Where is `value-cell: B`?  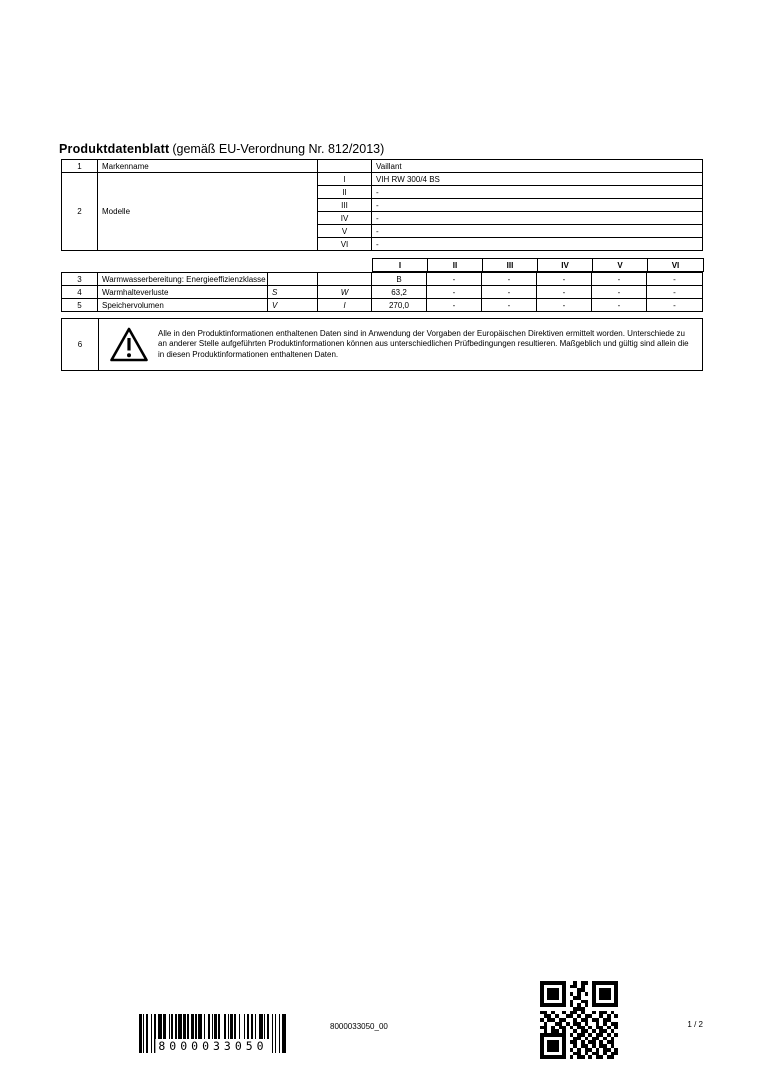
value-cell: B is located at coordinates (399, 279).